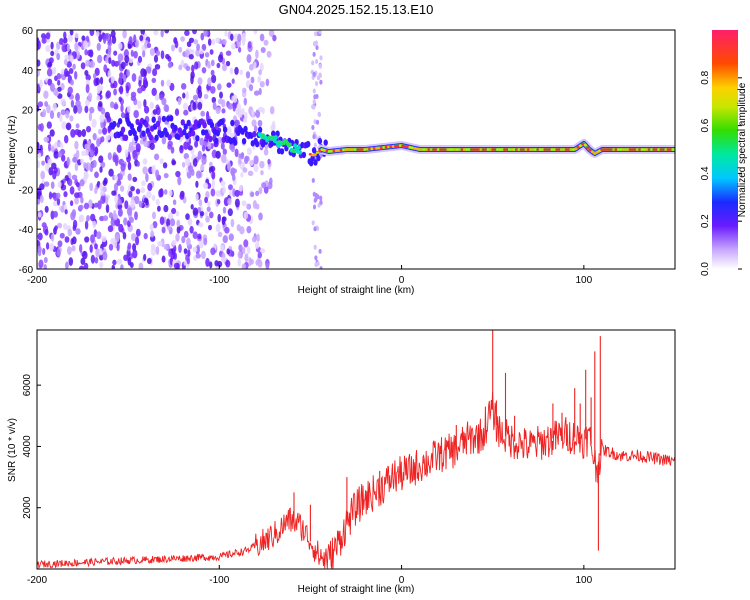 Image resolution: width=750 pixels, height=600 pixels. What do you see at coordinates (12, 150) in the screenshot?
I see `spectrogram-y-axis-label: Frequency (Hz)` at bounding box center [12, 150].